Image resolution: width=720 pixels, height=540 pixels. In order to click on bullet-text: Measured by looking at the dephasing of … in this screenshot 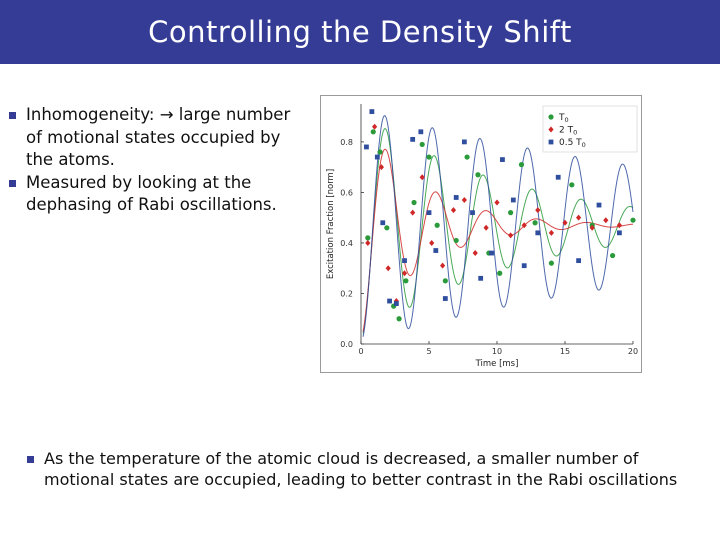, I will do `click(151, 193)`.